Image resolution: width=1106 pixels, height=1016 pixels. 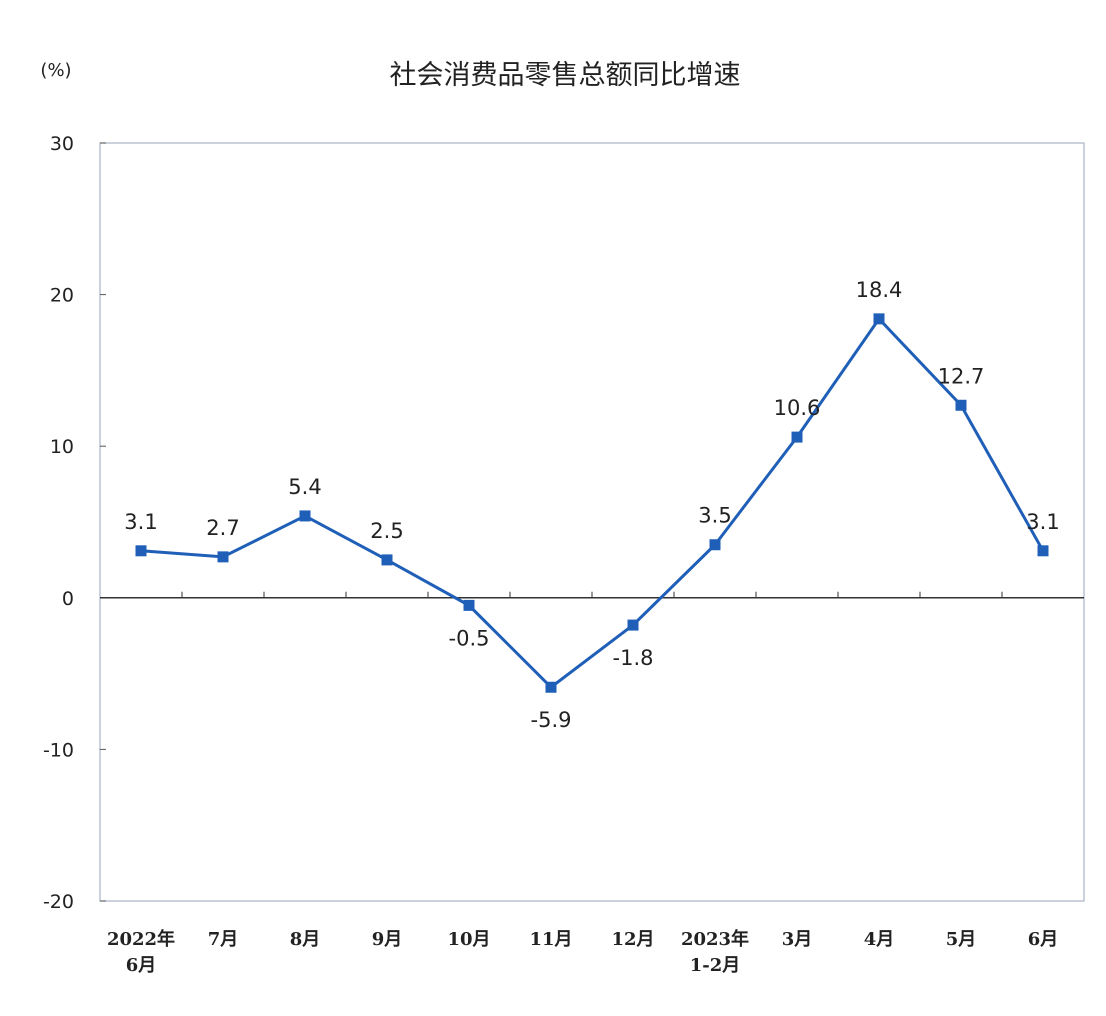 I want to click on x-tick-label: 4月, so click(x=879, y=939).